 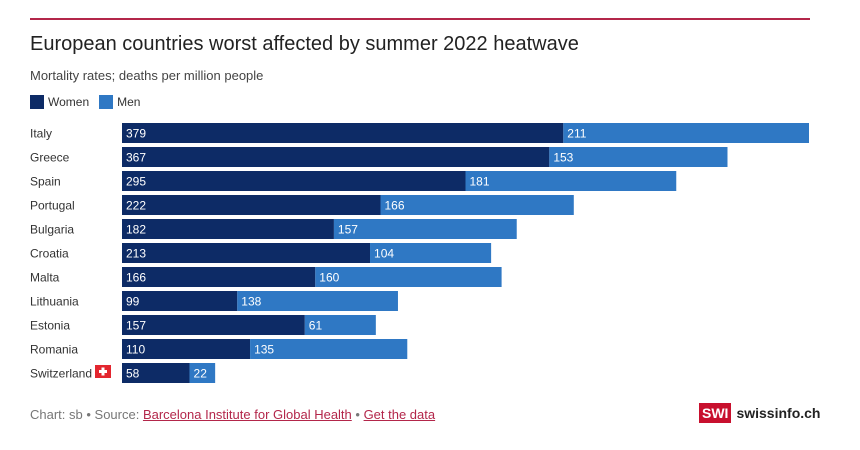 What do you see at coordinates (45, 182) in the screenshot?
I see `category-label-spain: Spain` at bounding box center [45, 182].